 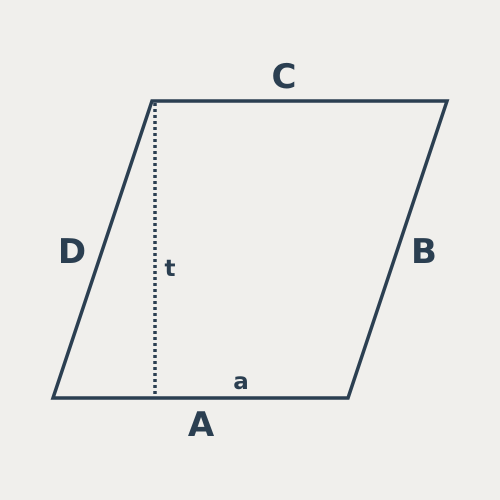 I want to click on side-label-c: C, so click(x=284, y=77).